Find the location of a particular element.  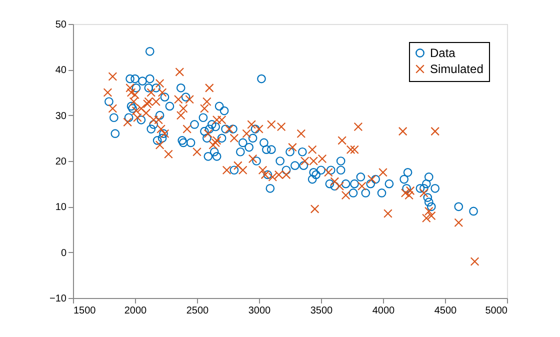

legend-label: Simulated is located at coordinates (457, 69).